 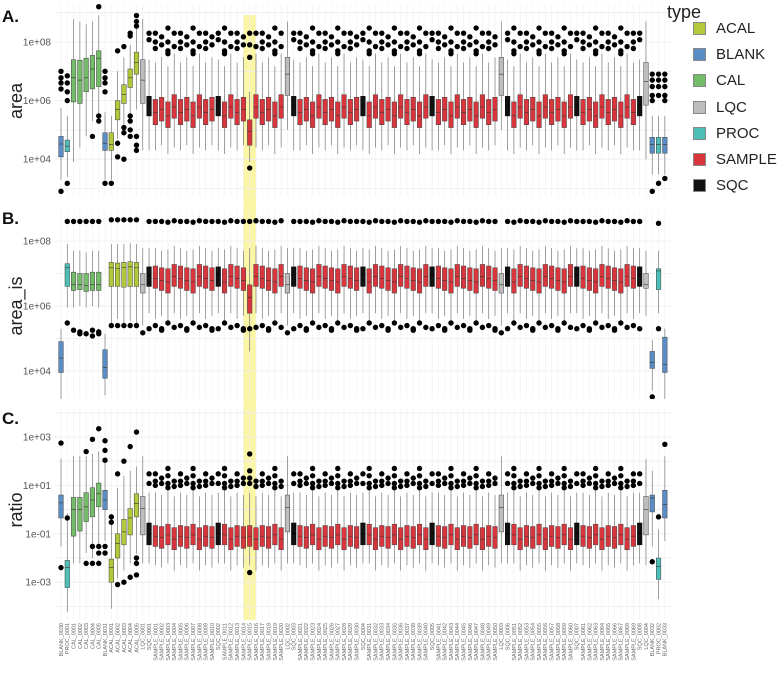 I want to click on x-tick-label: SAMPLE_0036, so click(x=402, y=642).